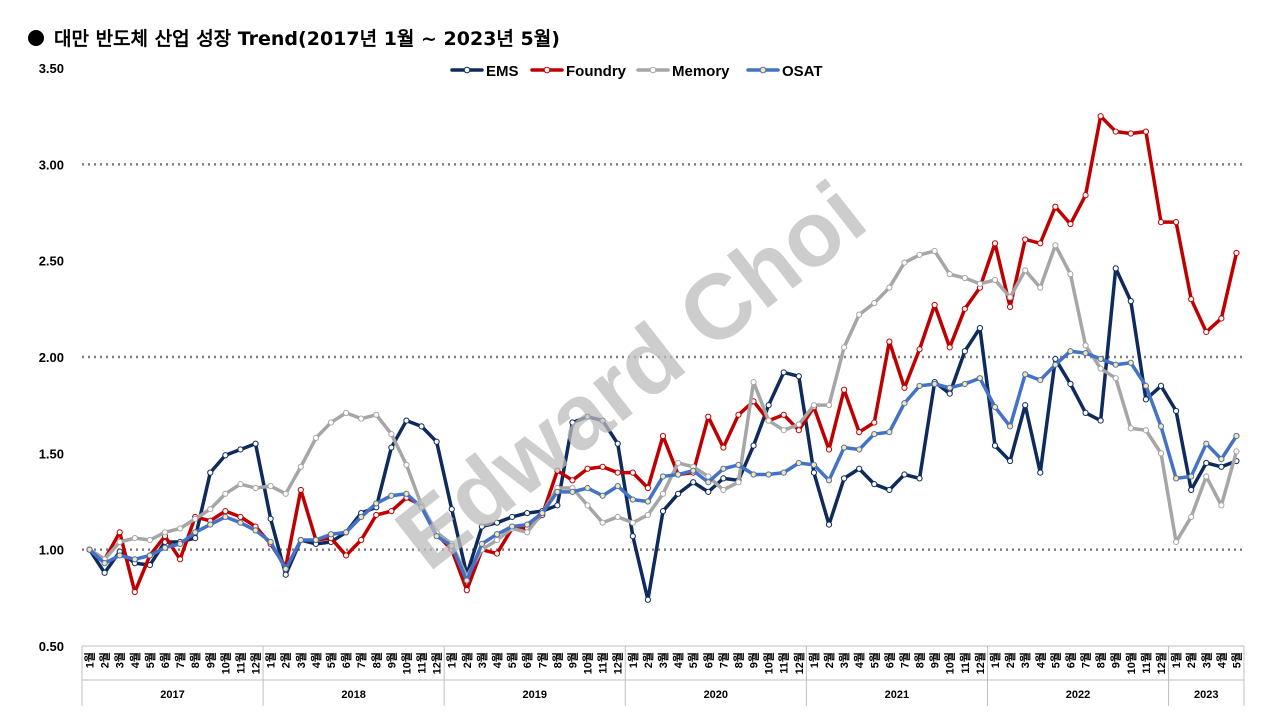 This screenshot has height=720, width=1280. I want to click on legend-label: Memory, so click(701, 71).